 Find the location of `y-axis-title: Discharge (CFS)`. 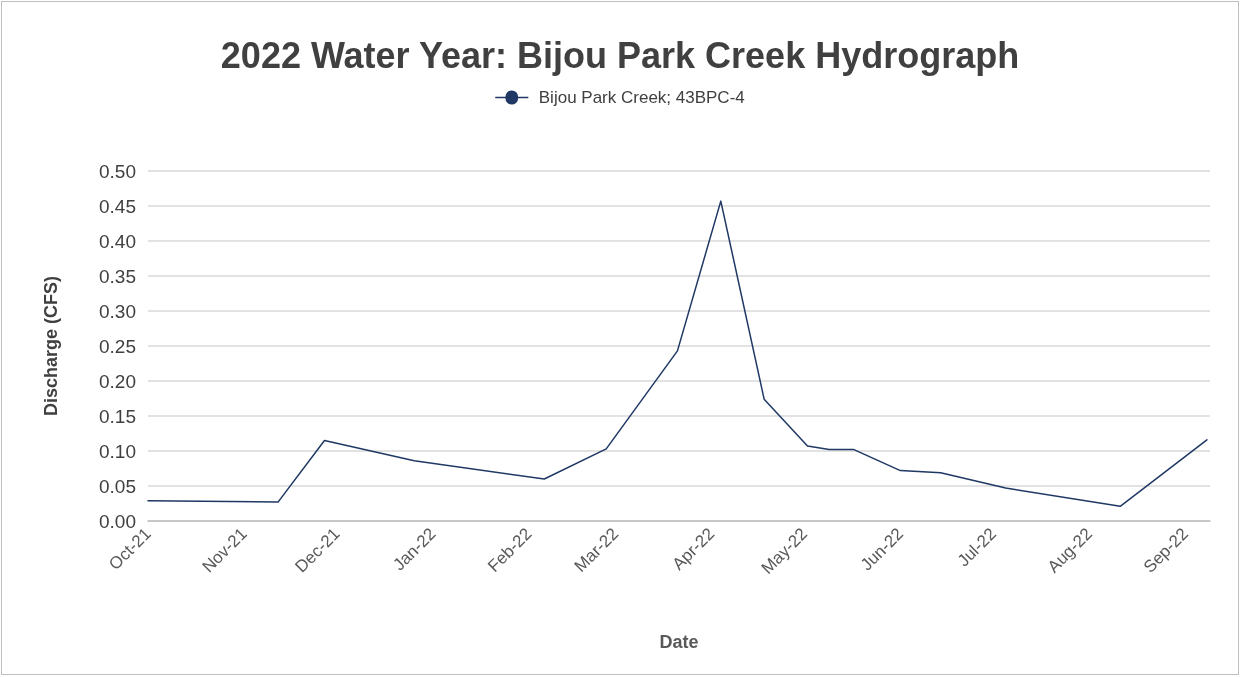

y-axis-title: Discharge (CFS) is located at coordinates (51, 346).